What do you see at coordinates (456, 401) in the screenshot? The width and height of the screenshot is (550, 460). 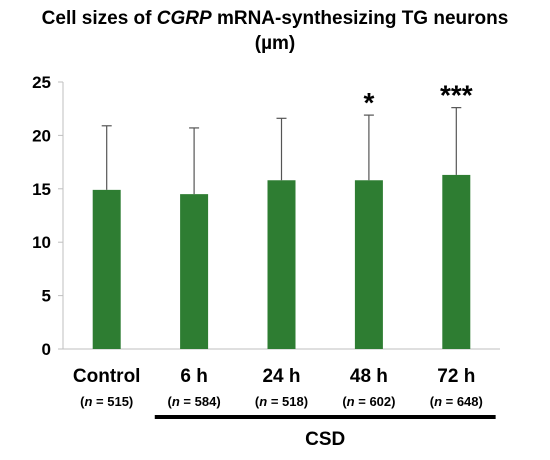 I see `sample-size-label: (n = 648)` at bounding box center [456, 401].